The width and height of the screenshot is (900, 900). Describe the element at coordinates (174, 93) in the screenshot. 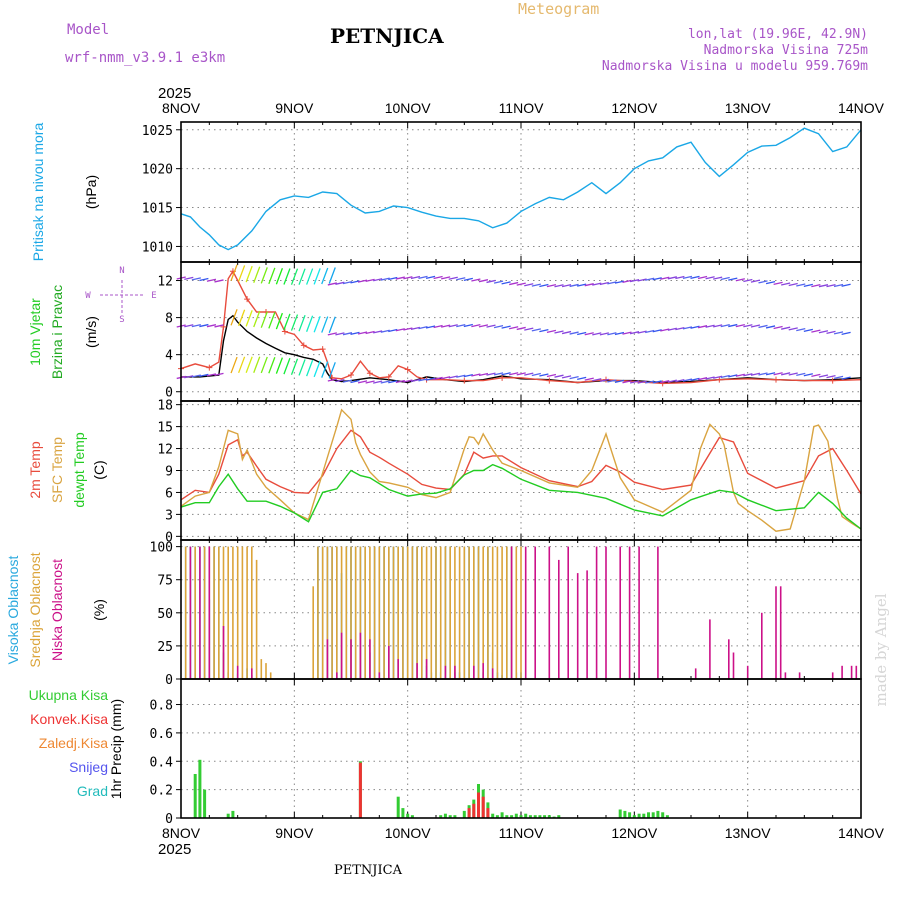

I see `year-label-top: 2025` at that location.